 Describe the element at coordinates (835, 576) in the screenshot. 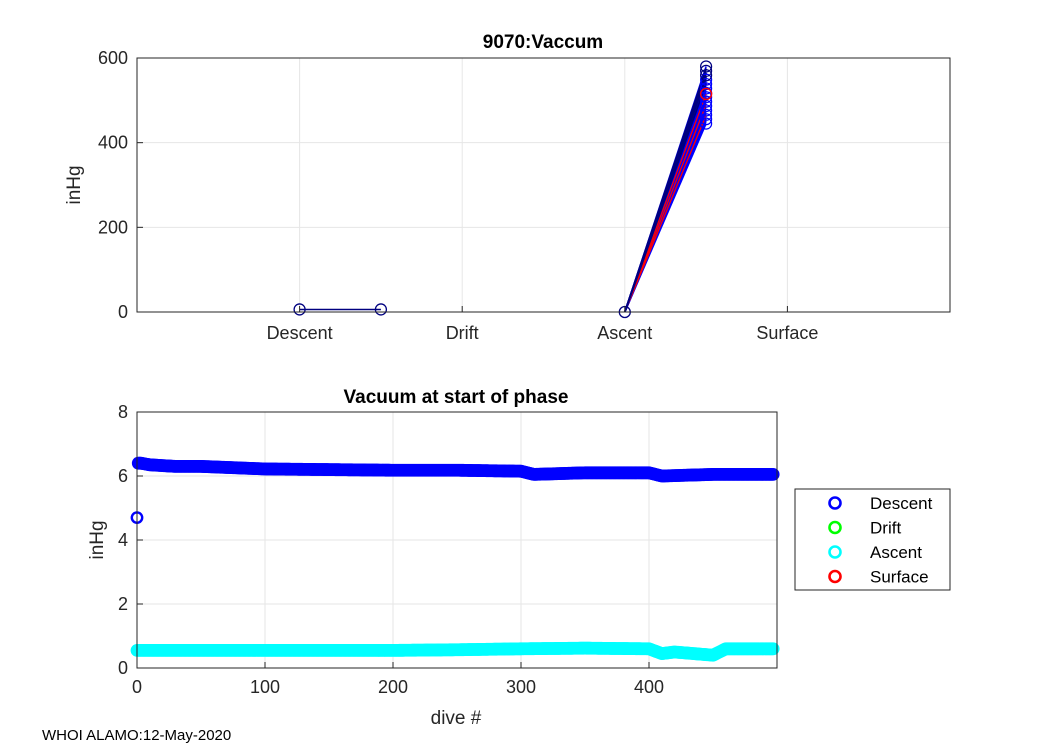

I see `legend-marker-surface` at that location.